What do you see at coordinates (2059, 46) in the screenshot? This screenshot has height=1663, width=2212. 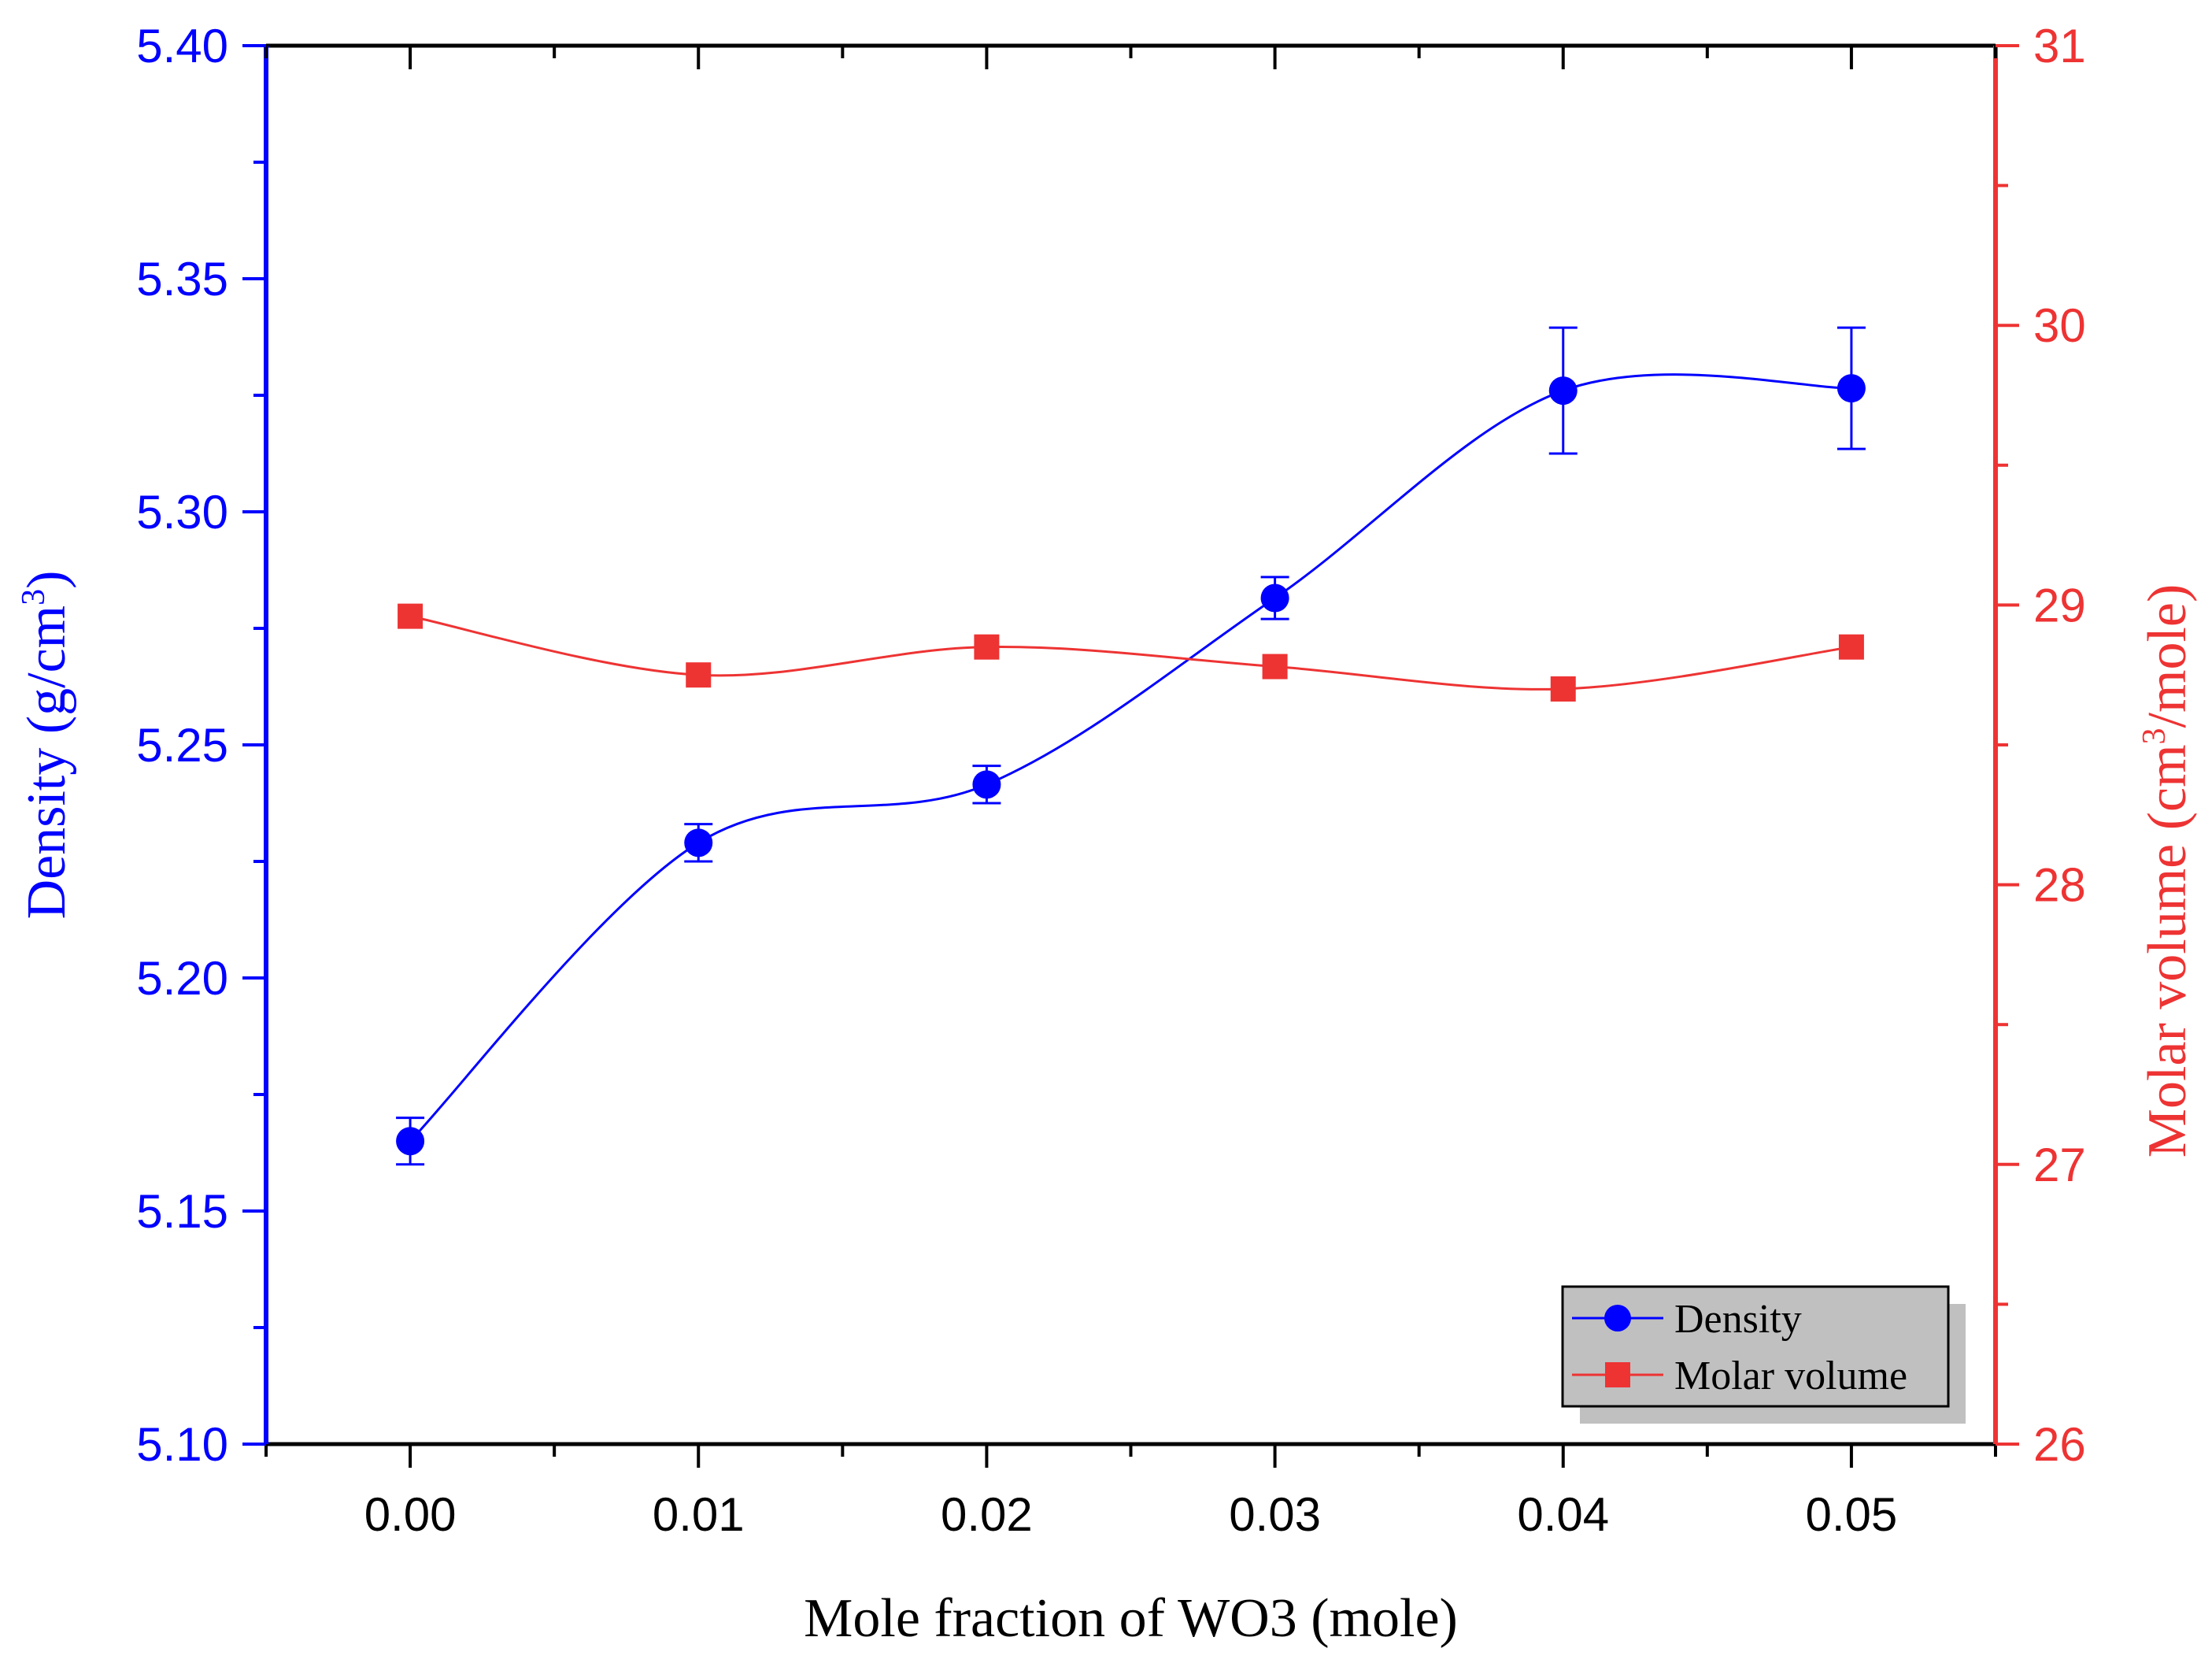 I see `y-right-tick-label: 31` at bounding box center [2059, 46].